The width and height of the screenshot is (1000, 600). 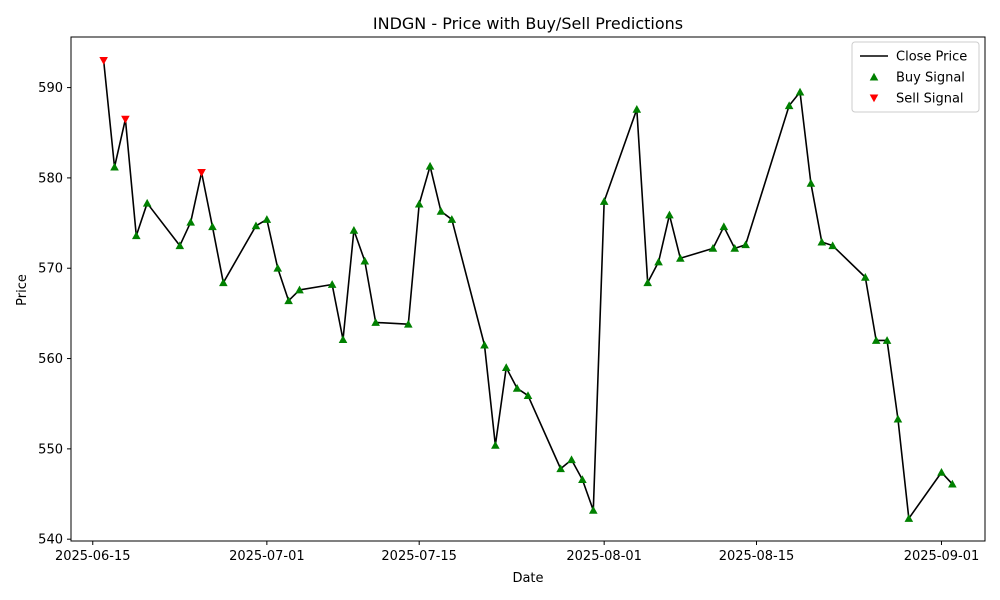 What do you see at coordinates (50, 178) in the screenshot?
I see `y-tick-label: 580` at bounding box center [50, 178].